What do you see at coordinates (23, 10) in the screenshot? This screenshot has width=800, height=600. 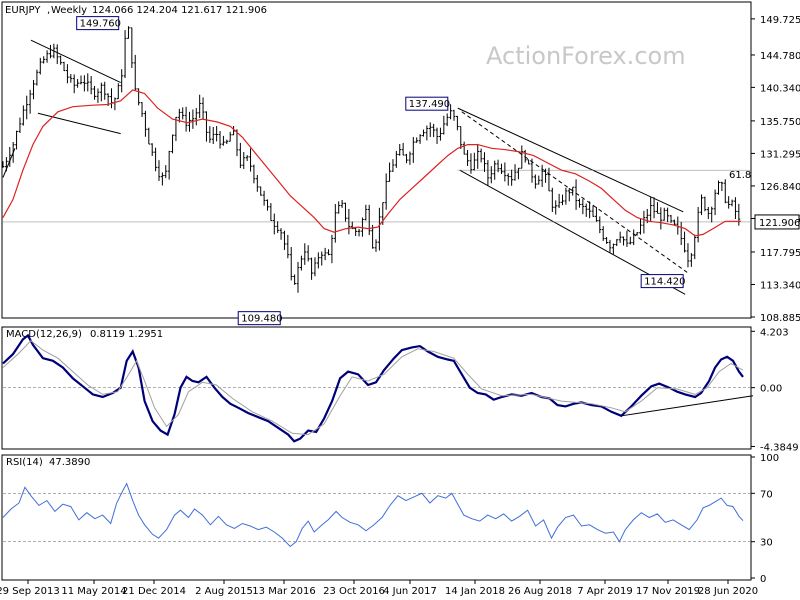 I see `symbol-label: EURJPY` at bounding box center [23, 10].